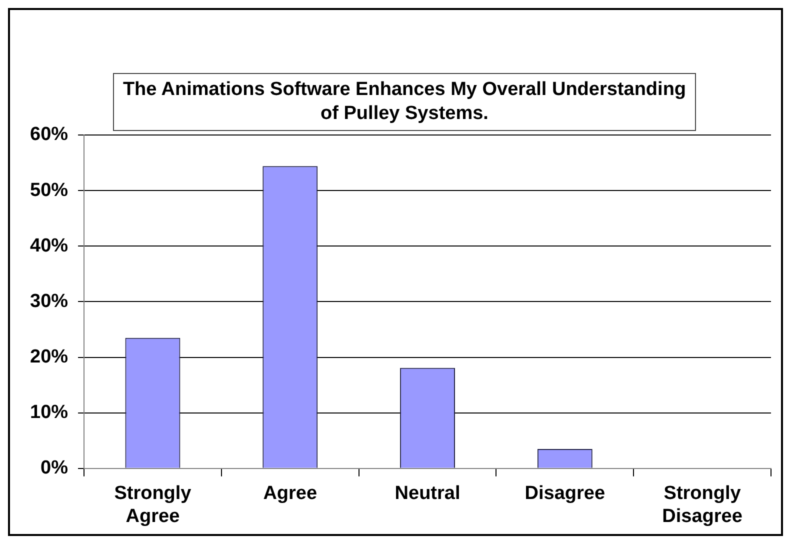 The image size is (793, 548). I want to click on y-tick-label: 20%, so click(49, 357).